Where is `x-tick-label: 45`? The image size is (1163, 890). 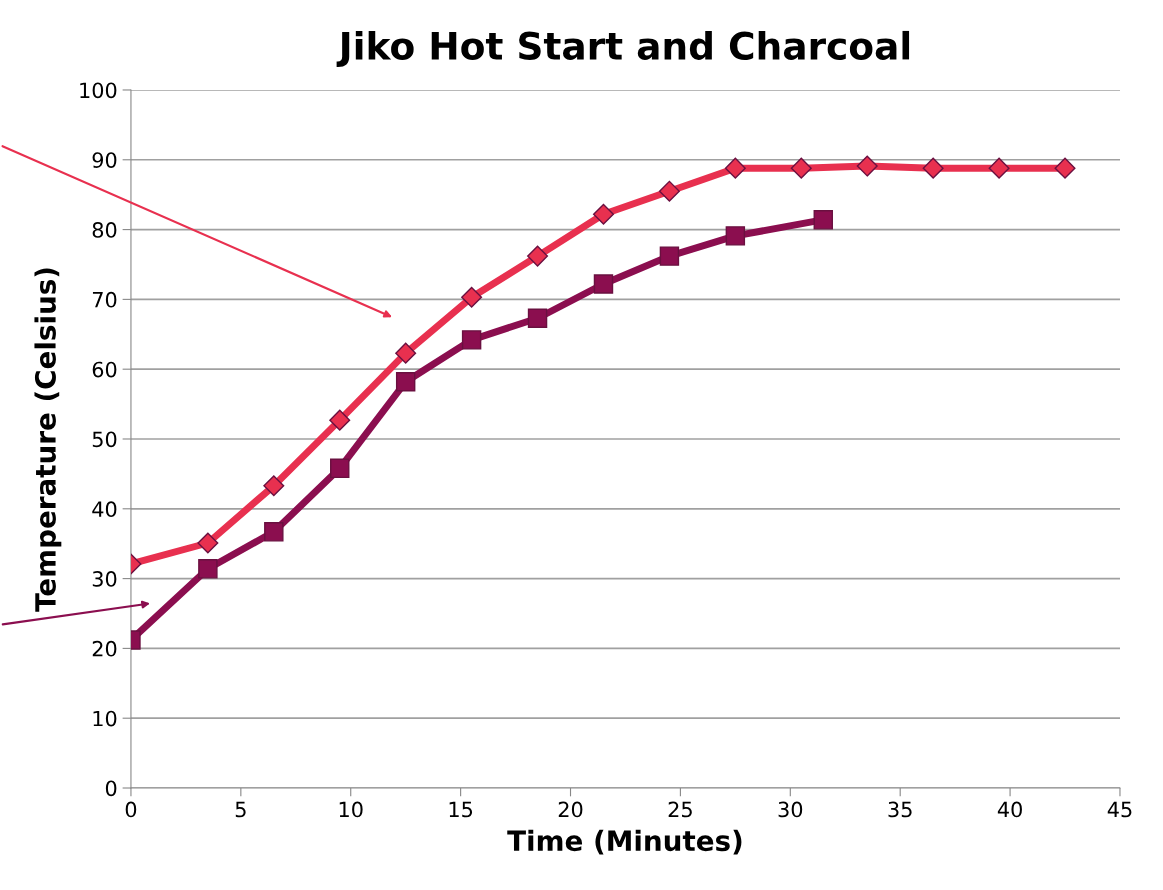
x-tick-label: 45 is located at coordinates (1119, 809).